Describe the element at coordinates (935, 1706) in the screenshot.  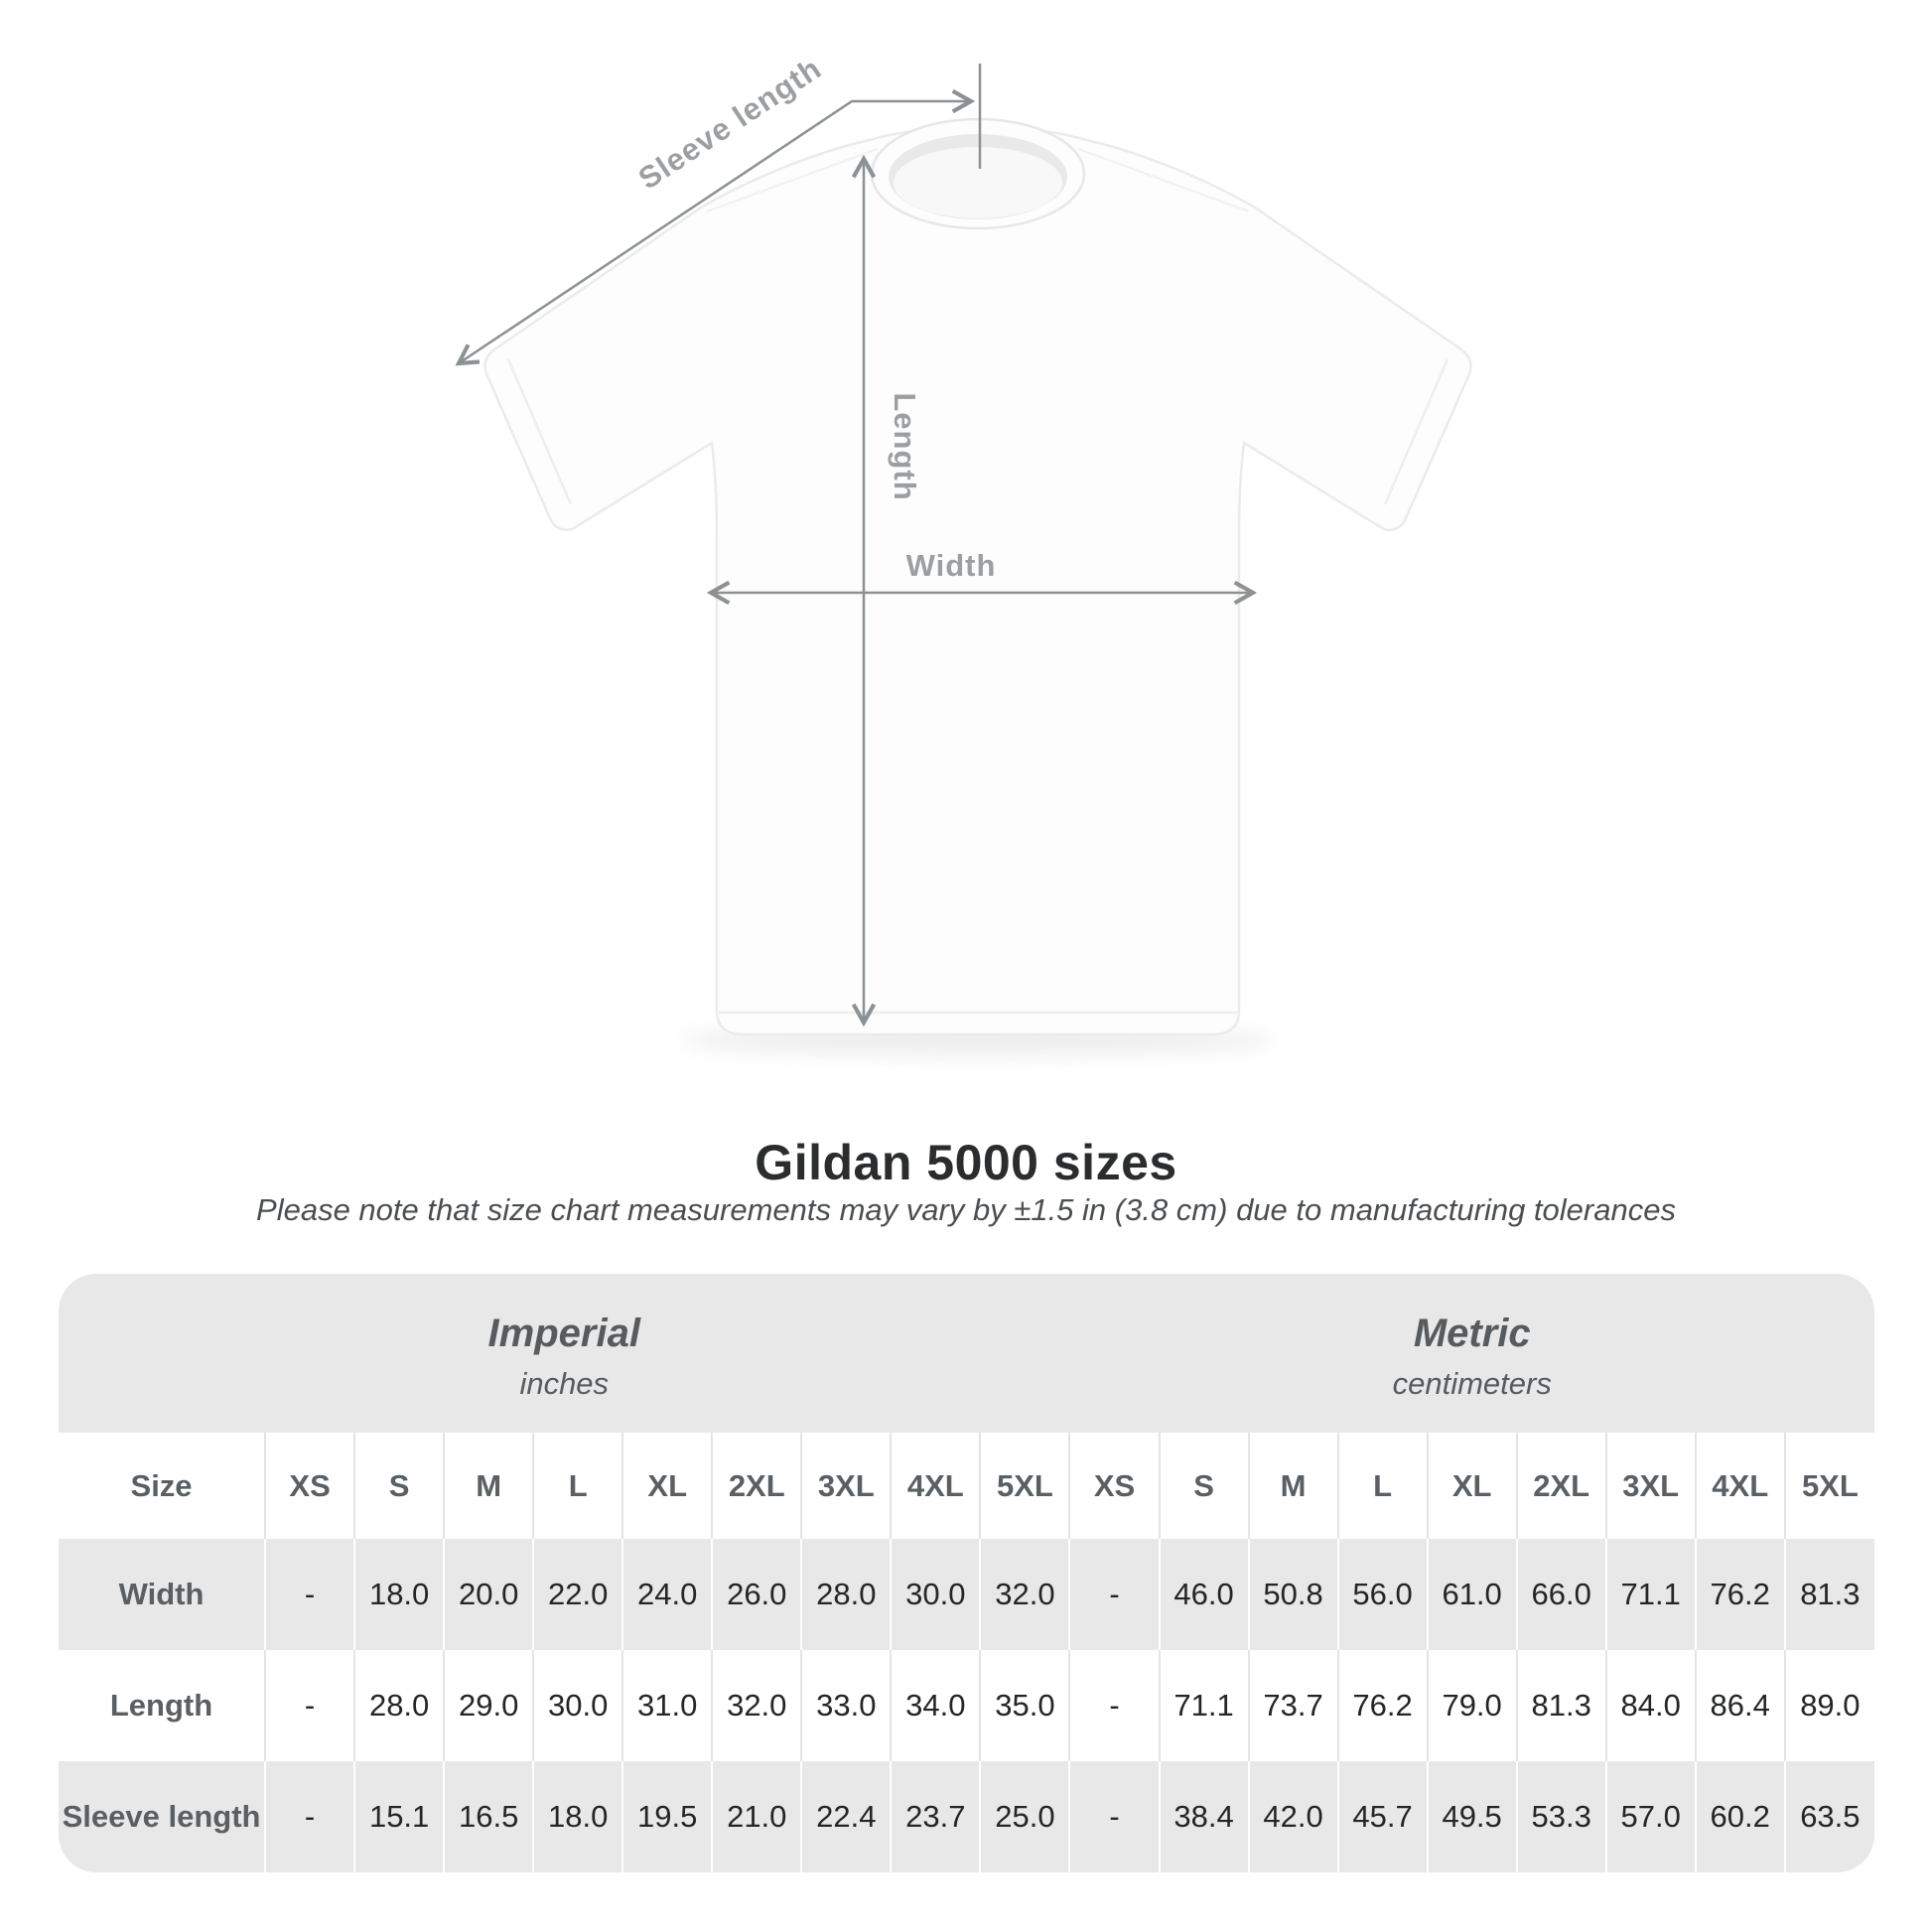
I see `value-cell: 34.0` at that location.